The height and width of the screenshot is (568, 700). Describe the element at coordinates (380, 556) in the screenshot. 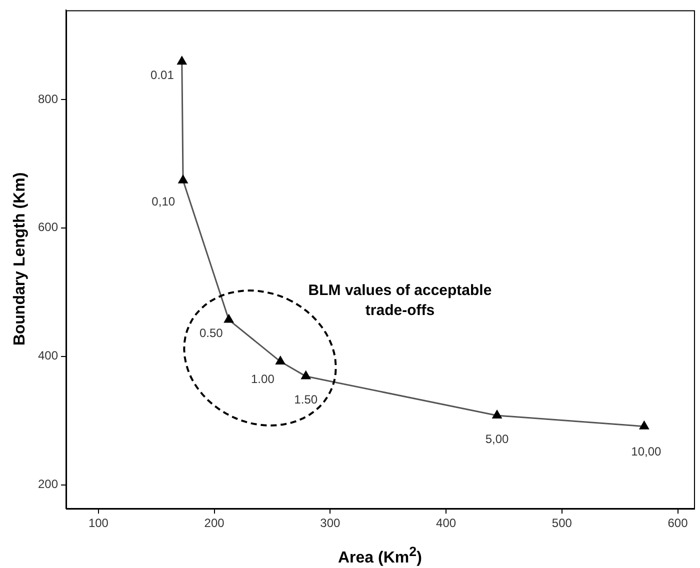

I see `x-axis-title: Area (Km$^{2}$)` at that location.